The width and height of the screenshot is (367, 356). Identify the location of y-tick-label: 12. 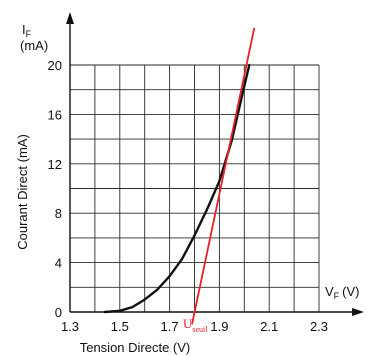
(55, 164).